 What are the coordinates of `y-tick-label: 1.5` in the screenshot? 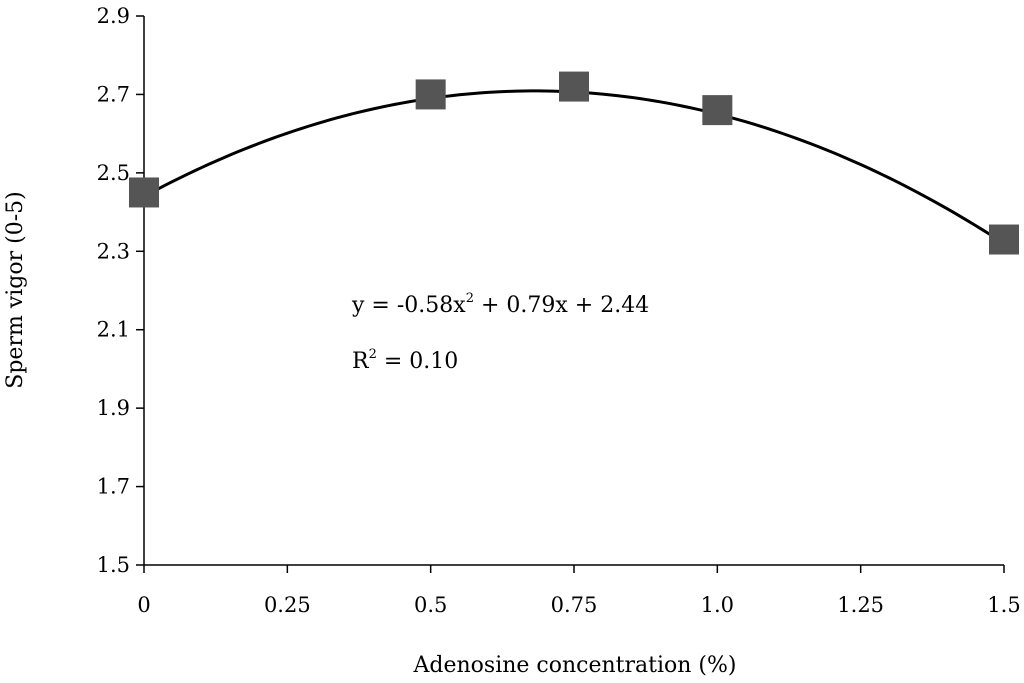 It's located at (113, 565).